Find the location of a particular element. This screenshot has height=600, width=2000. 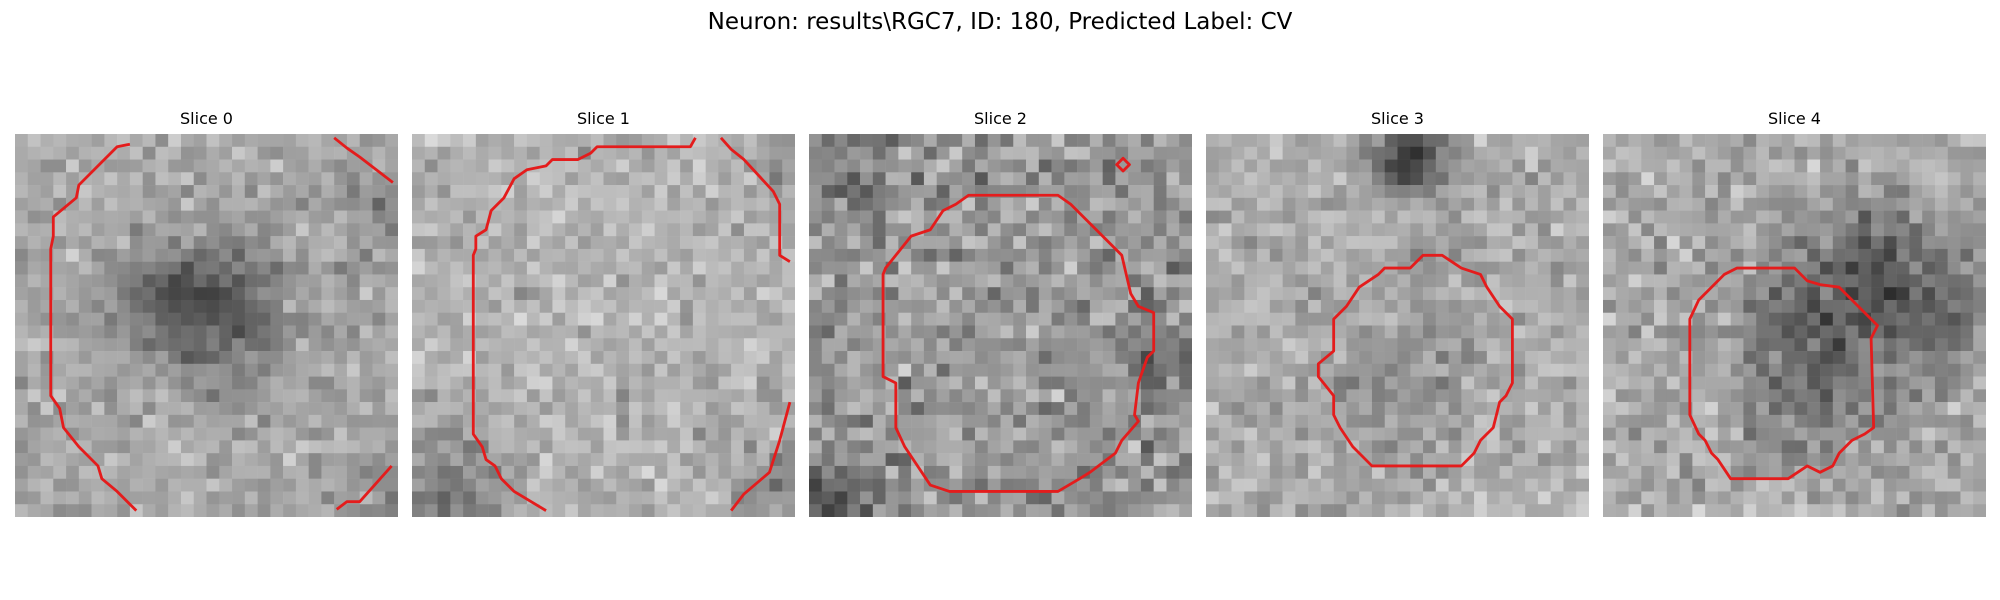

contour-corner-top-right is located at coordinates (363, 160).